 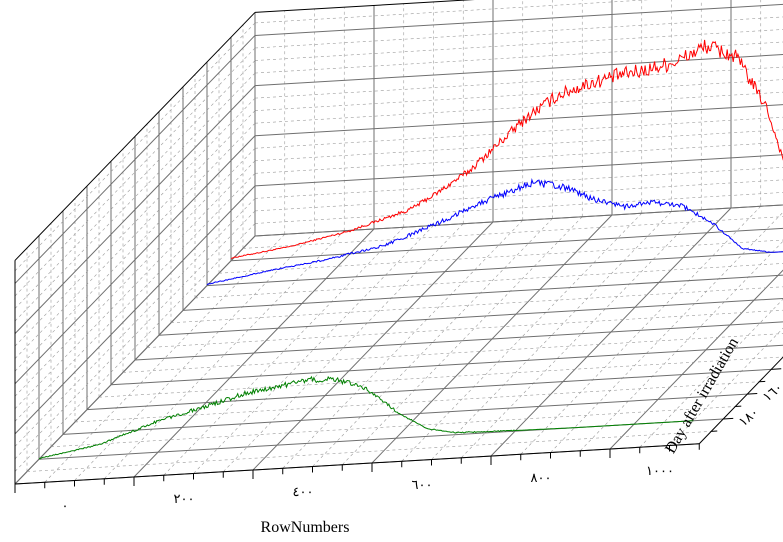 I want to click on x-axis-line, so click(x=357, y=464).